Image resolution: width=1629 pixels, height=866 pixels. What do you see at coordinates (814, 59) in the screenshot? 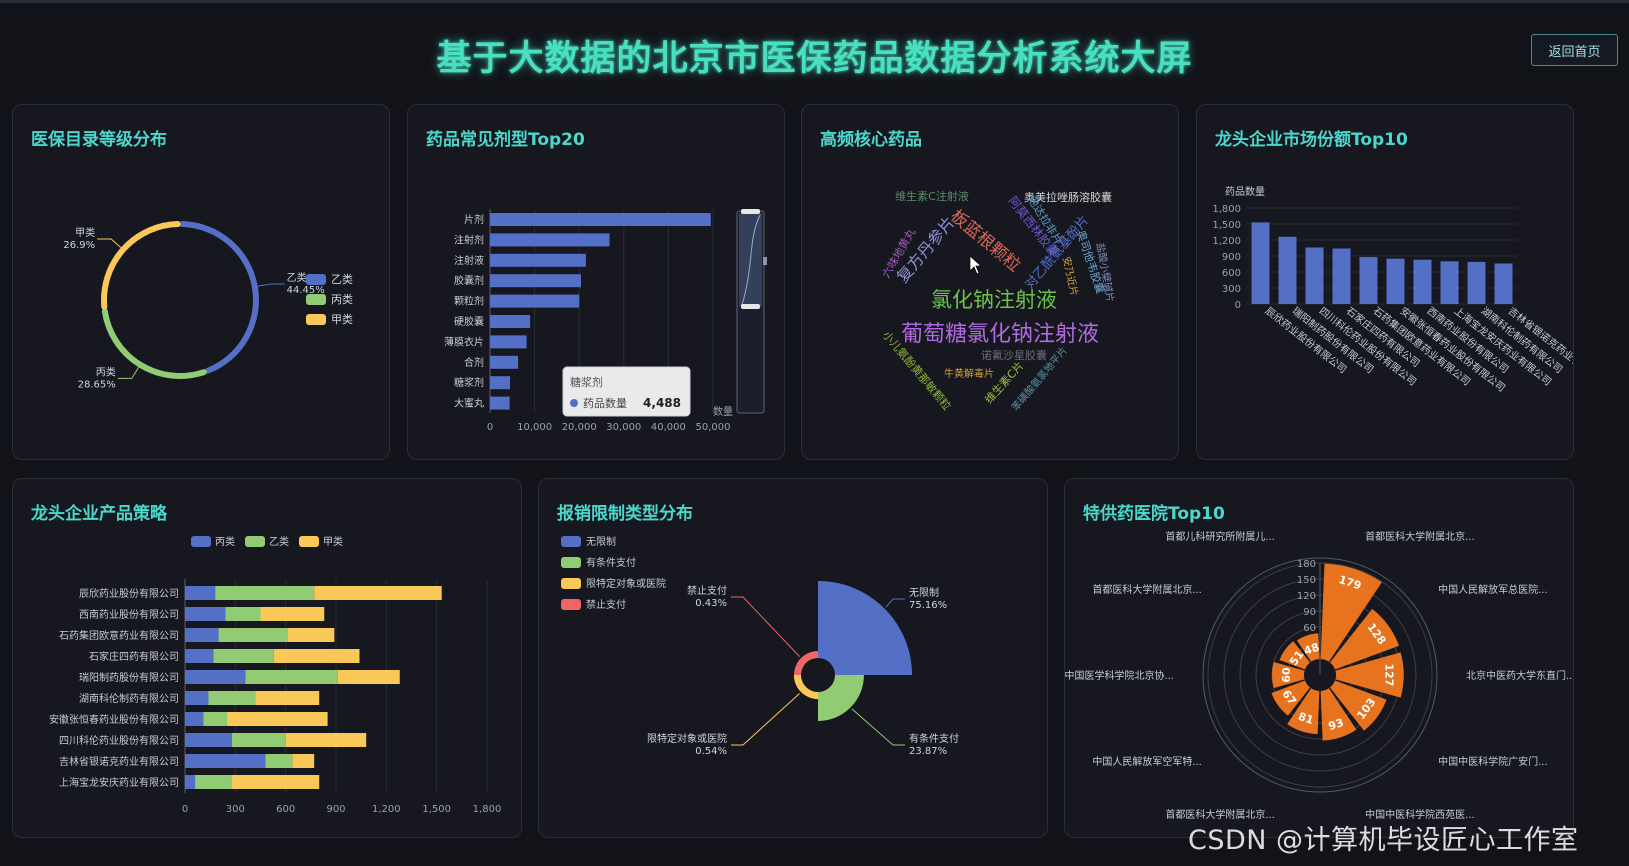
I see `page-title: 基于大数据的北京市医保药品数据分析系统大屏` at bounding box center [814, 59].